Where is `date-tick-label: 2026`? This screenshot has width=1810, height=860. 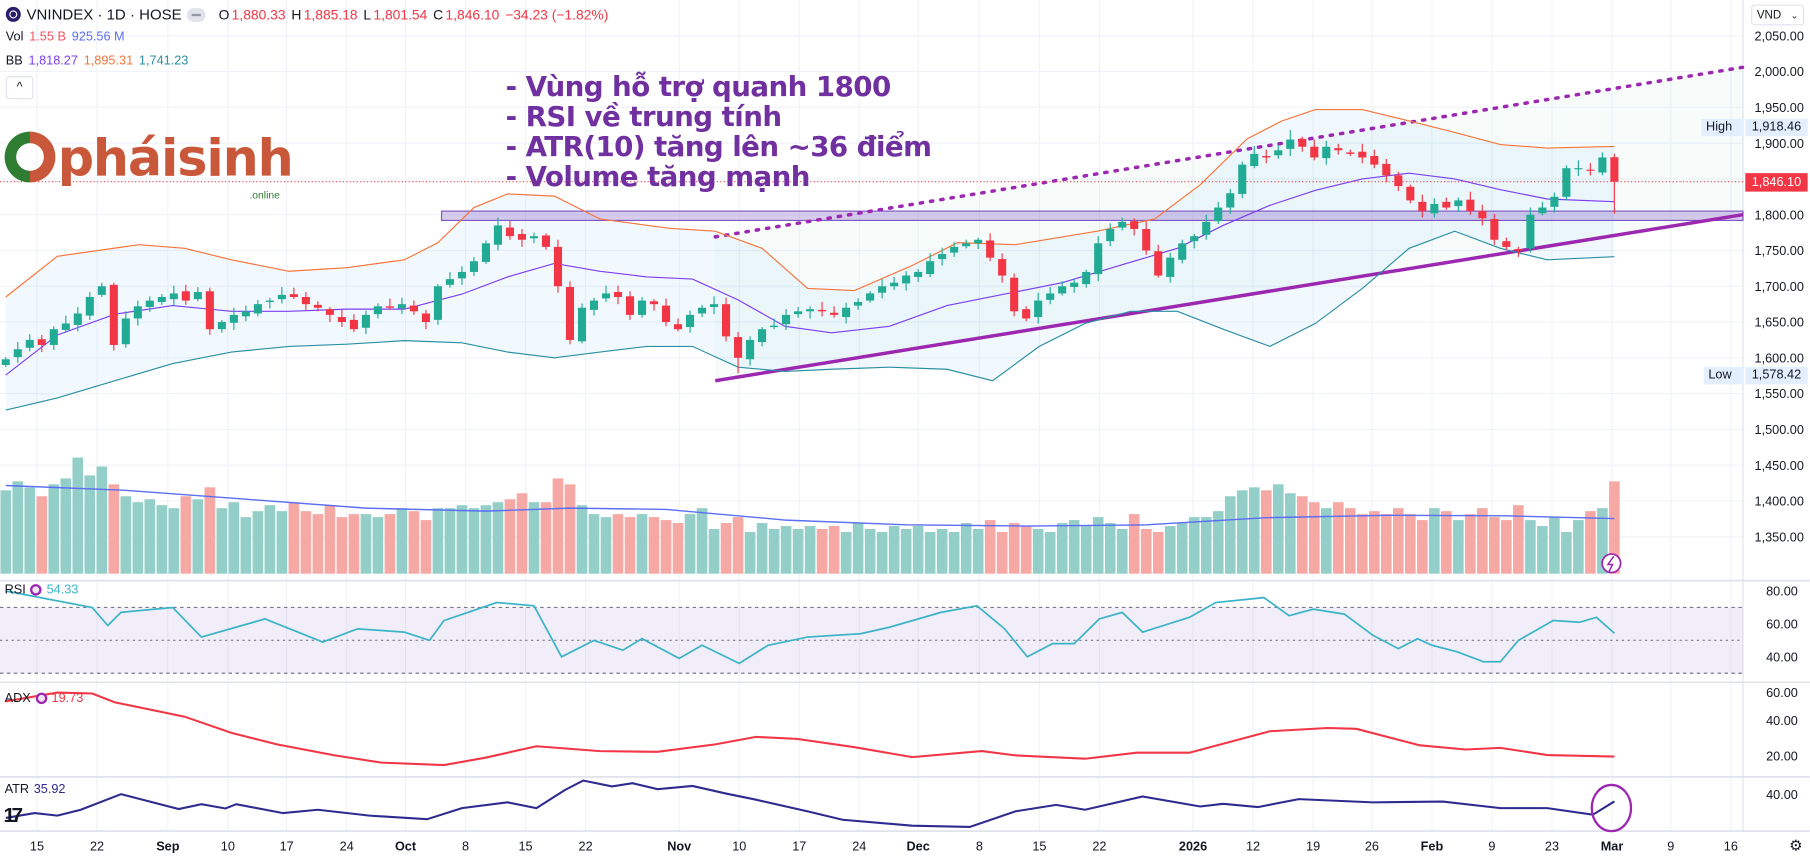 date-tick-label: 2026 is located at coordinates (1193, 847).